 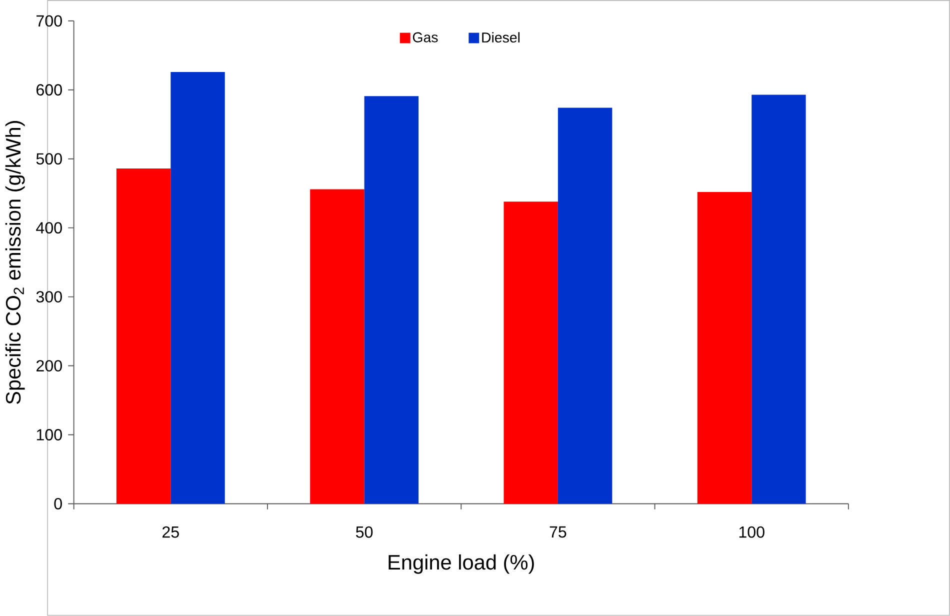 What do you see at coordinates (58, 504) in the screenshot?
I see `y-tick-label: 0` at bounding box center [58, 504].